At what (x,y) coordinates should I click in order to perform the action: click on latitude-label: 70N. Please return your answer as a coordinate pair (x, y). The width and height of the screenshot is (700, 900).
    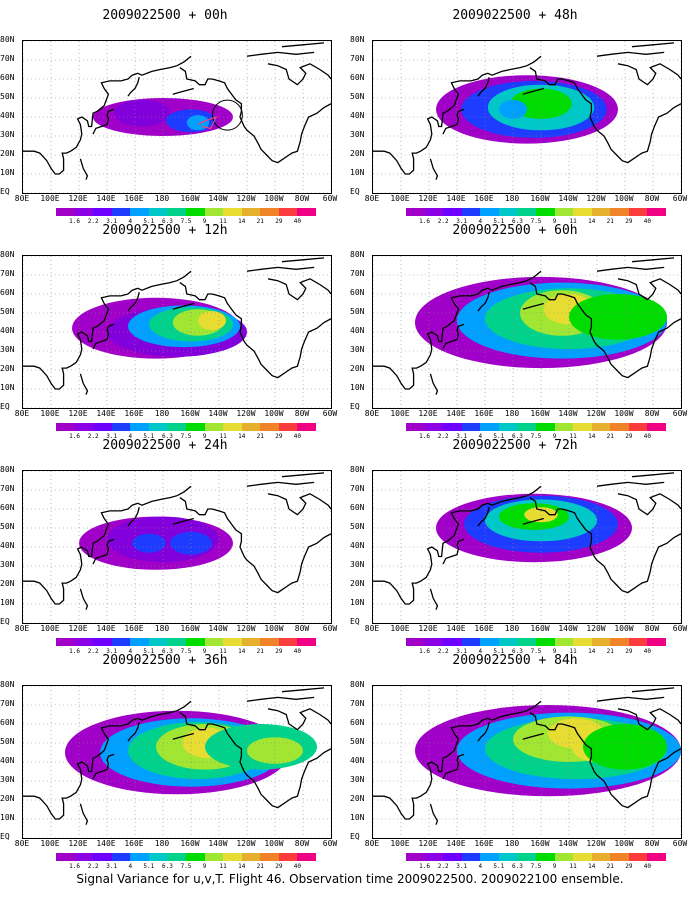
    Looking at the image, I should click on (357, 488).